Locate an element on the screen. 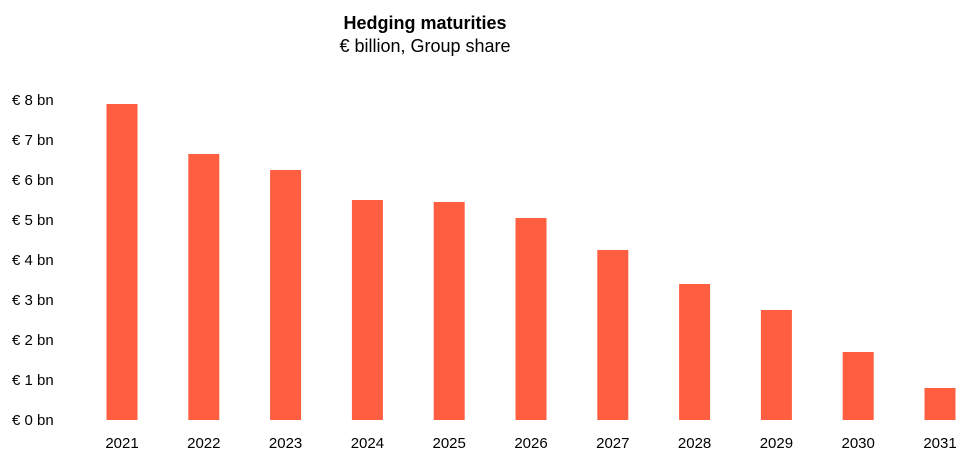 This screenshot has height=450, width=960. bar-2027 is located at coordinates (613, 335).